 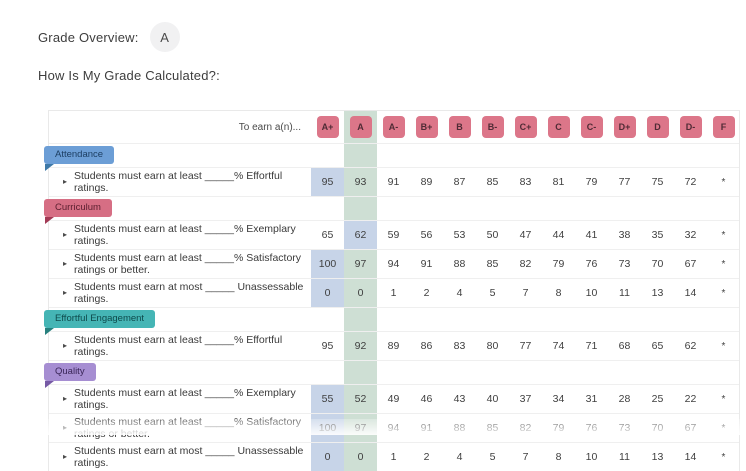 I want to click on grade-threshold-cell: 25, so click(x=657, y=399).